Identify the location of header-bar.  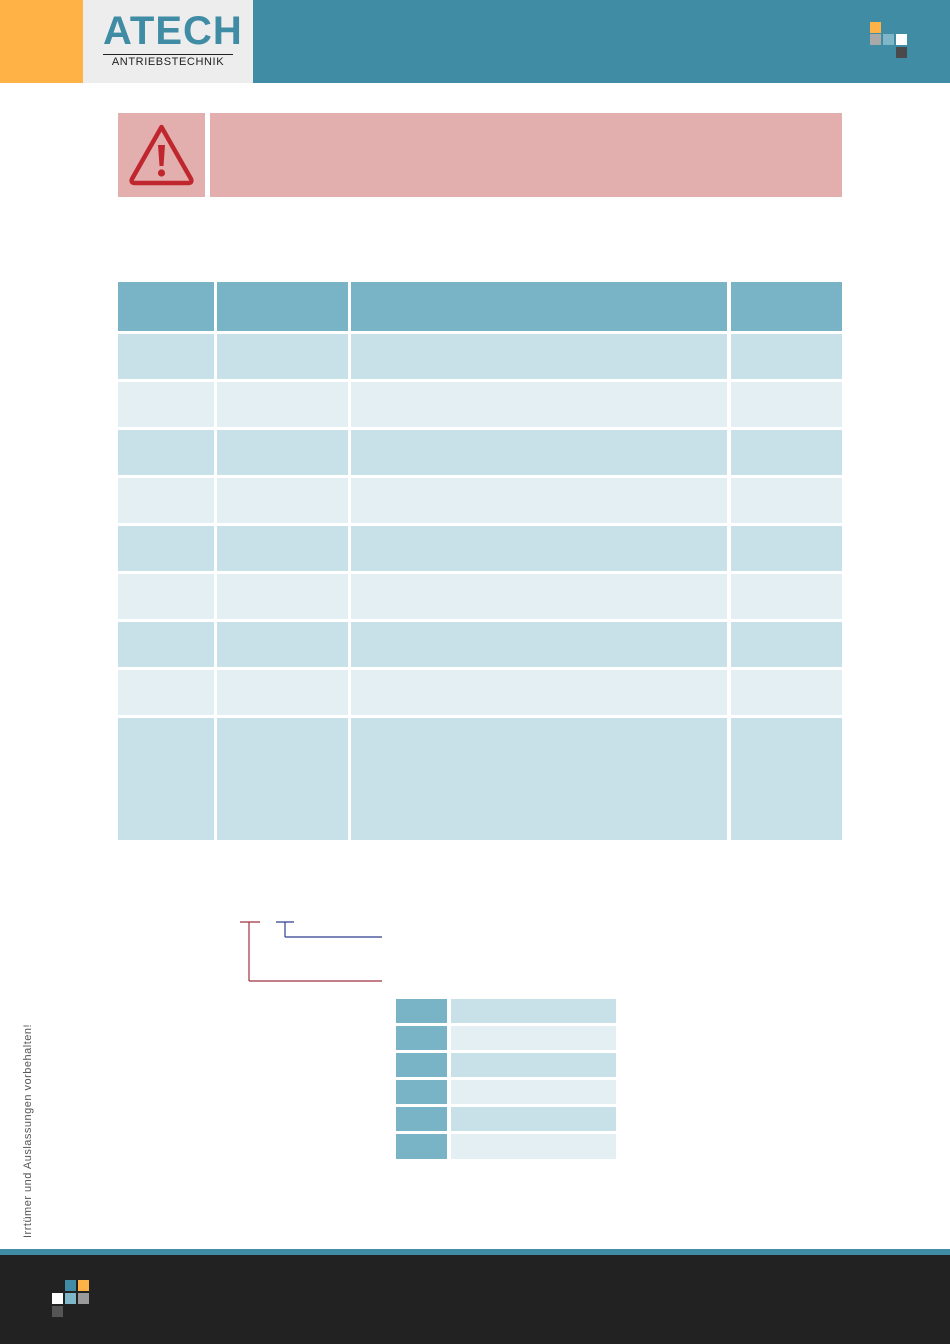
(601, 41).